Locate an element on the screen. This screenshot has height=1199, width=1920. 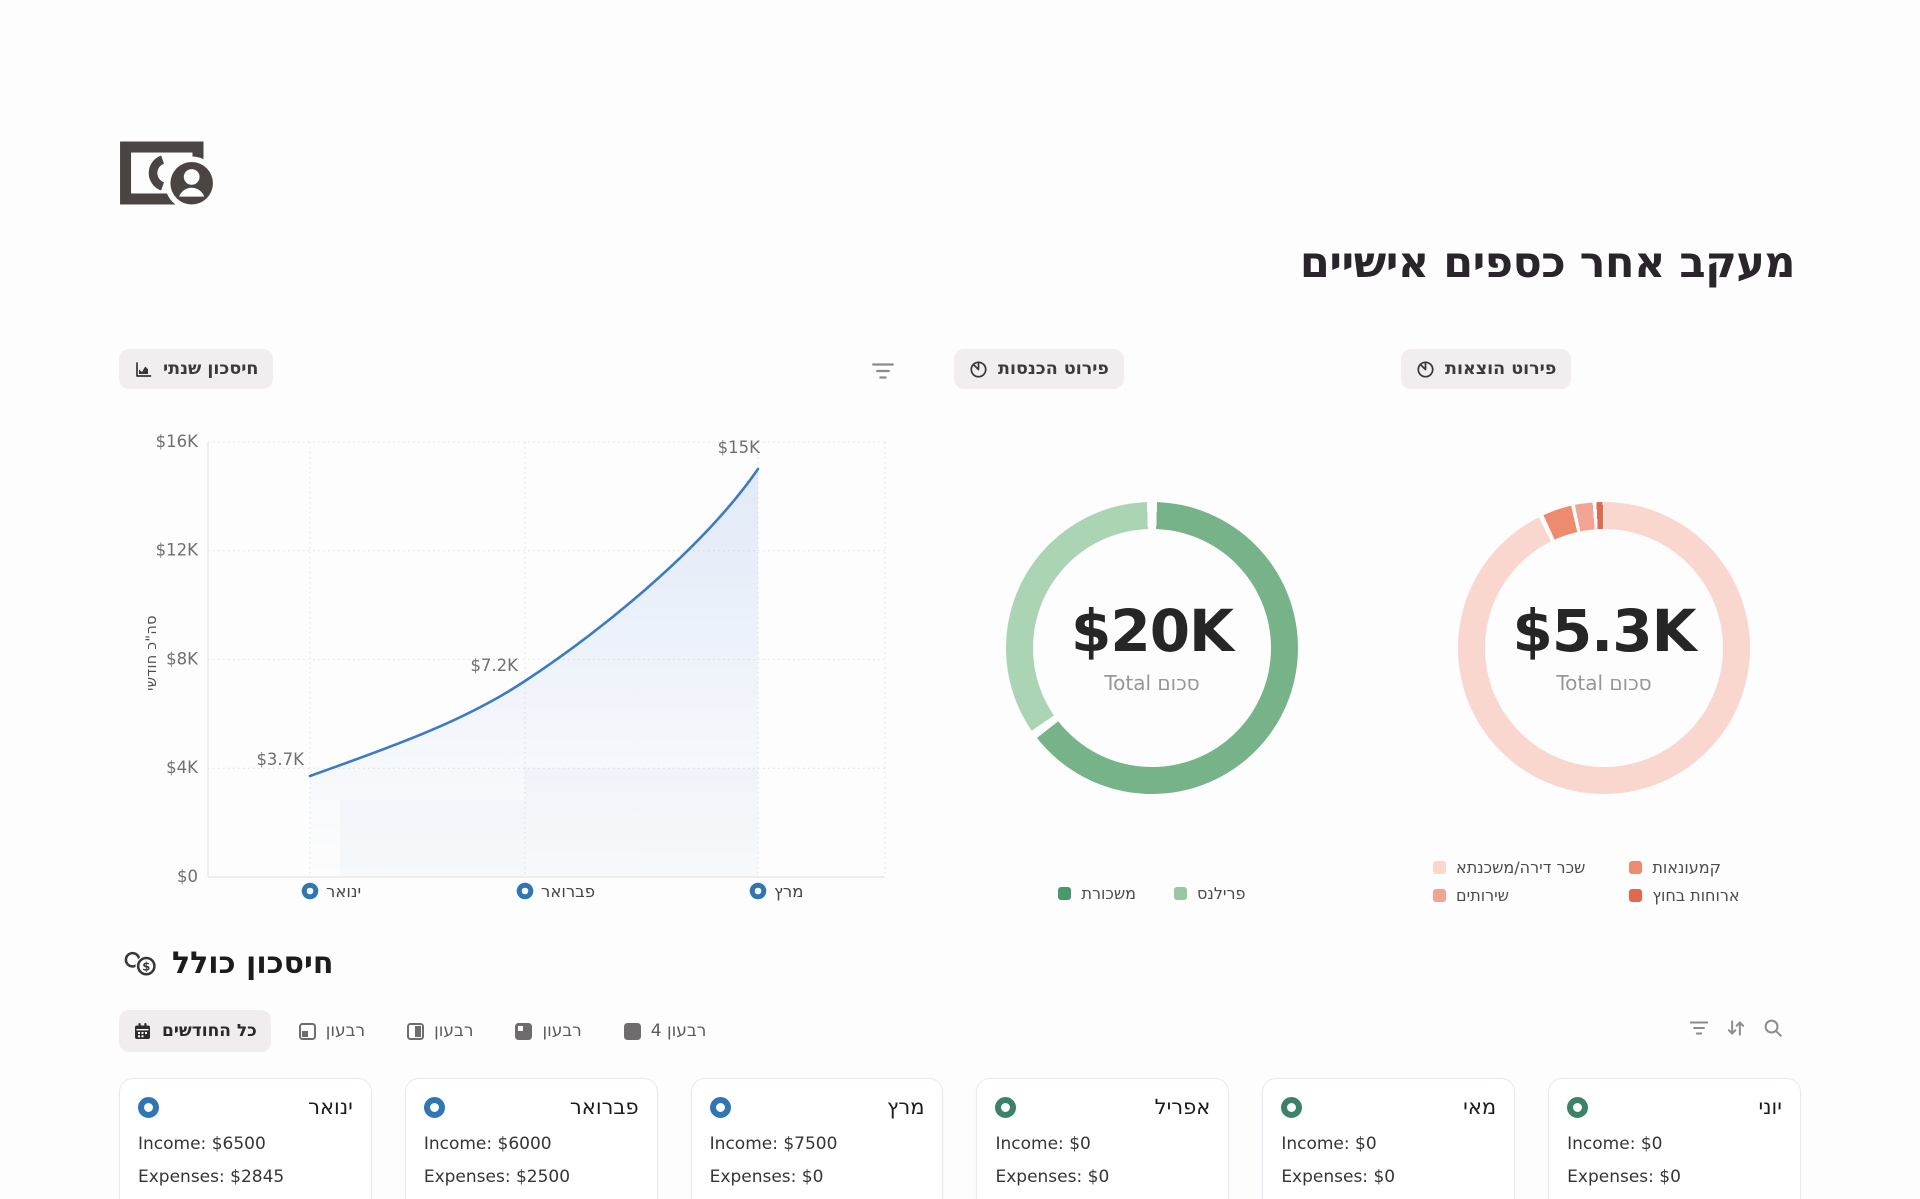
tab-quarter-1: רבעון is located at coordinates (332, 1031).